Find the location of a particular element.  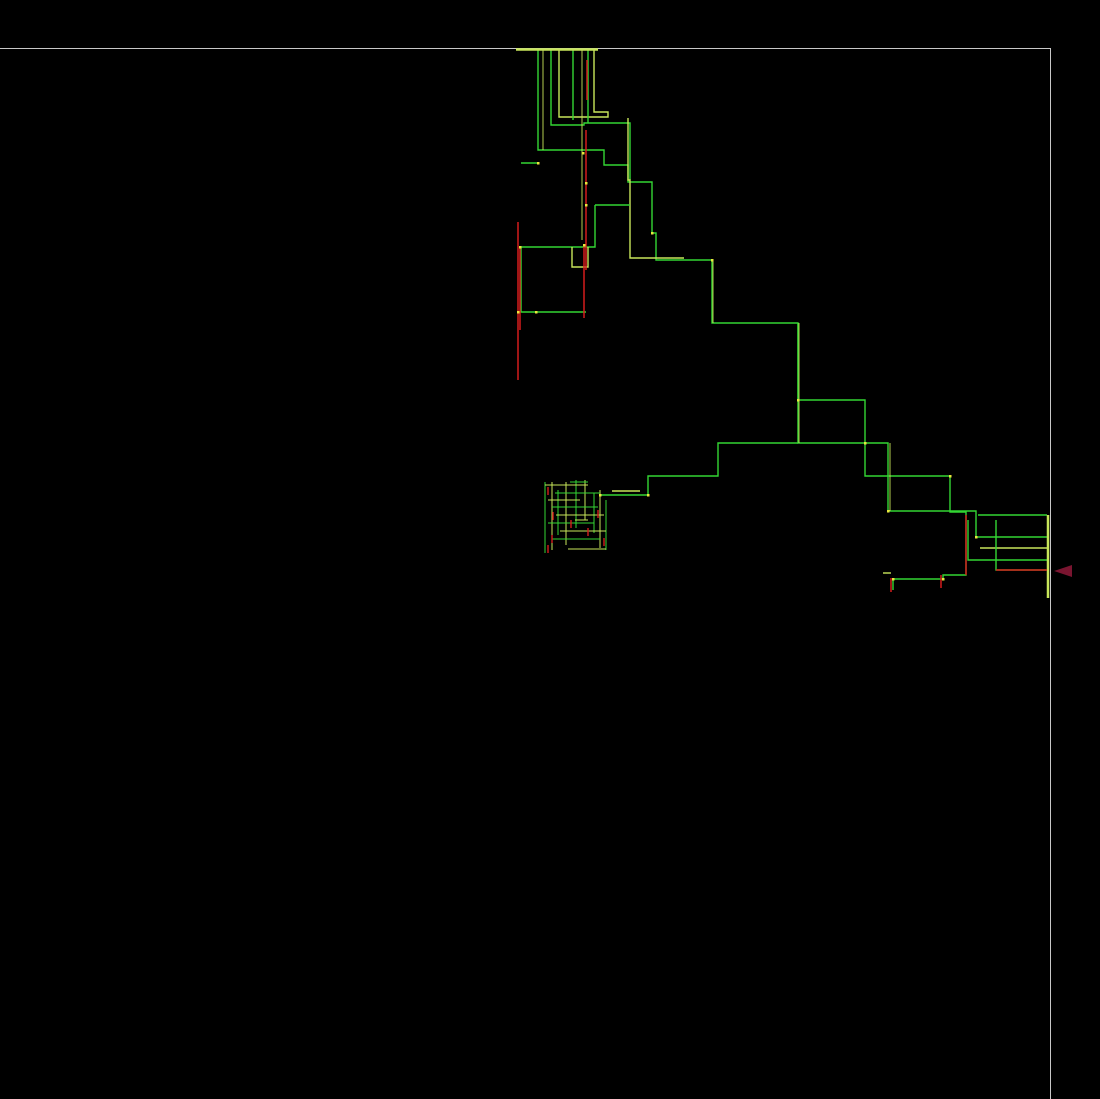

cell-cluster is located at coordinates (575, 516).